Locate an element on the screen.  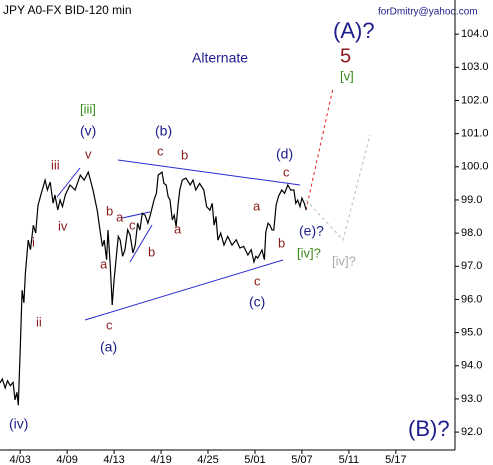
wave-label: iv is located at coordinates (63, 225).